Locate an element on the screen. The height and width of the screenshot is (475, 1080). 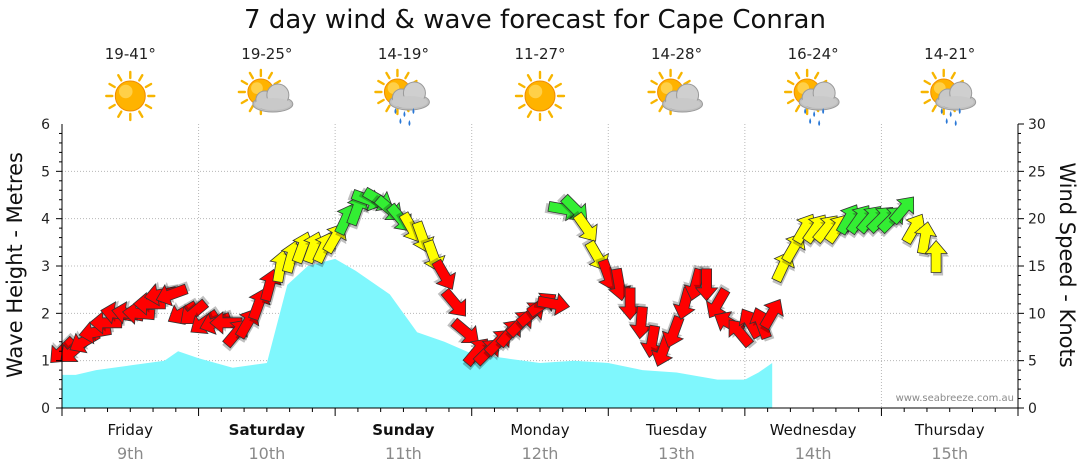
day-label: Friday is located at coordinates (131, 430).